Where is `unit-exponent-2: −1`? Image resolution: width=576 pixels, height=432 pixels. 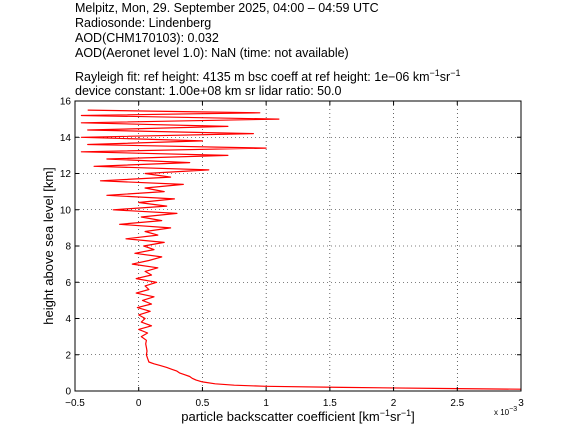
unit-exponent-2: −1 is located at coordinates (455, 73).